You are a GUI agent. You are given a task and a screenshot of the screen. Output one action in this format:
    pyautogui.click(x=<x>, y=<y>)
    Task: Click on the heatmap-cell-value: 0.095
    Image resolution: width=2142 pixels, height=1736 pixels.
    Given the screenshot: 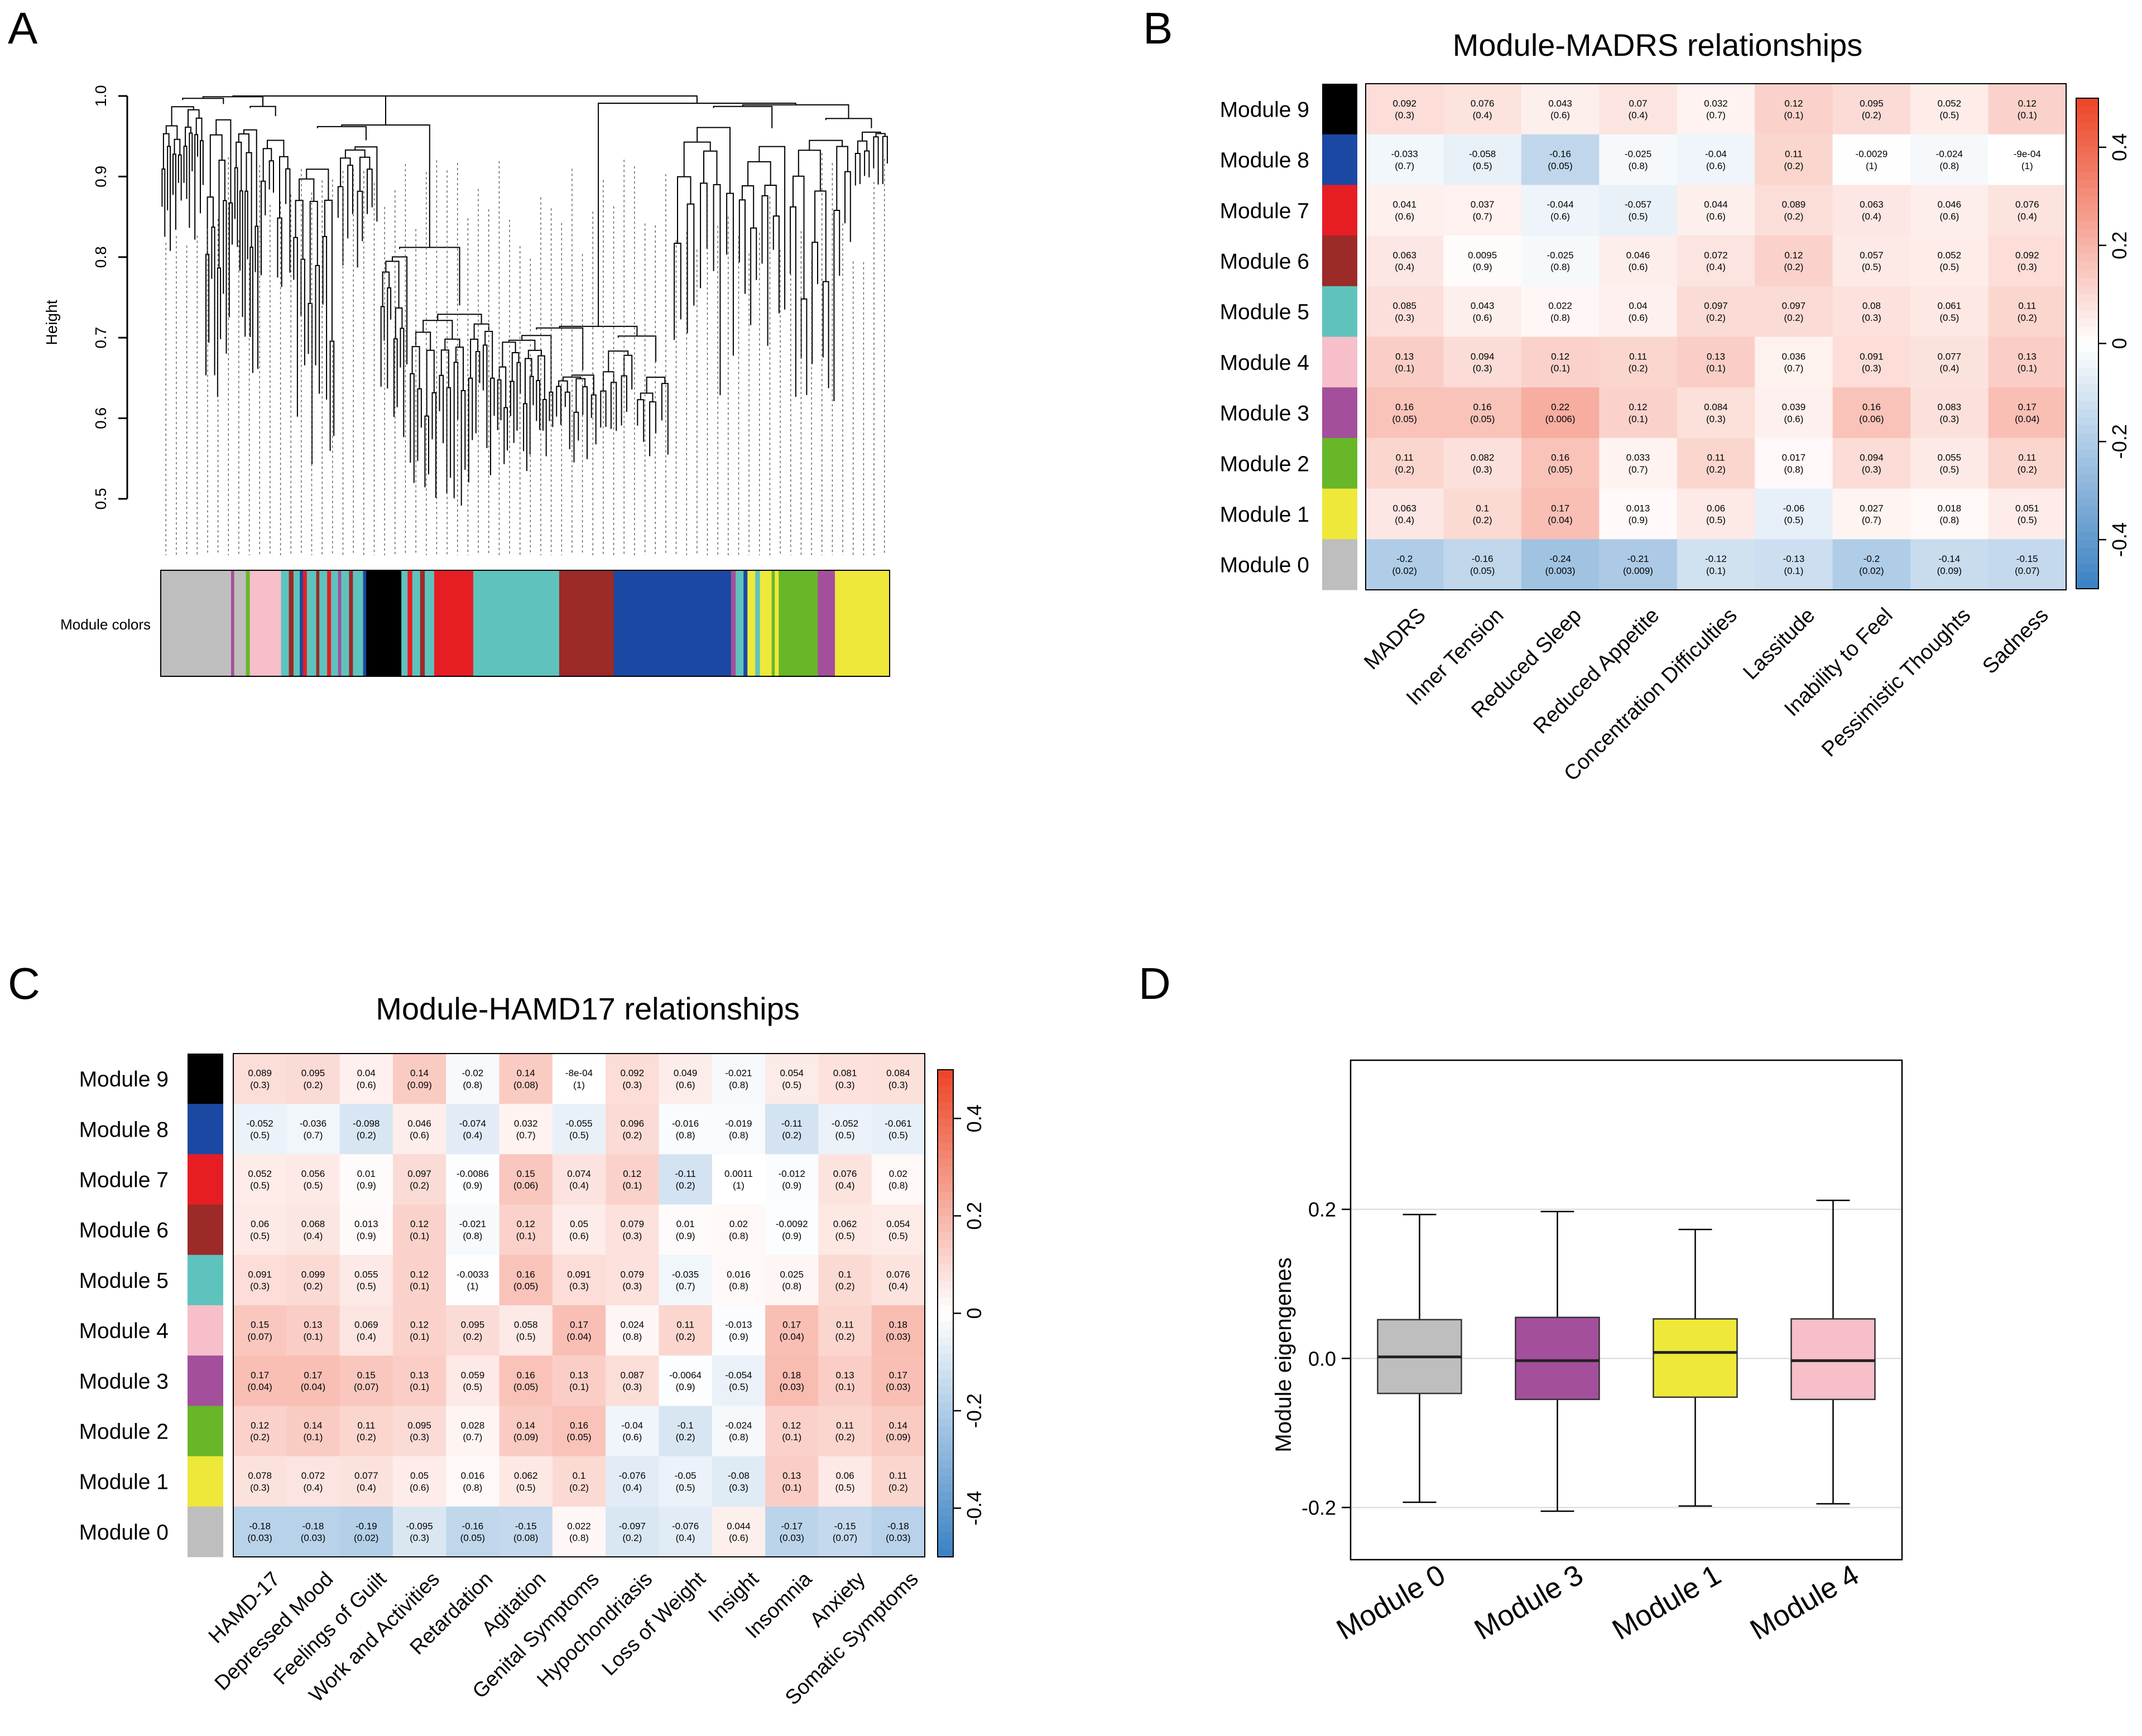 What is the action you would take?
    pyautogui.click(x=419, y=1425)
    